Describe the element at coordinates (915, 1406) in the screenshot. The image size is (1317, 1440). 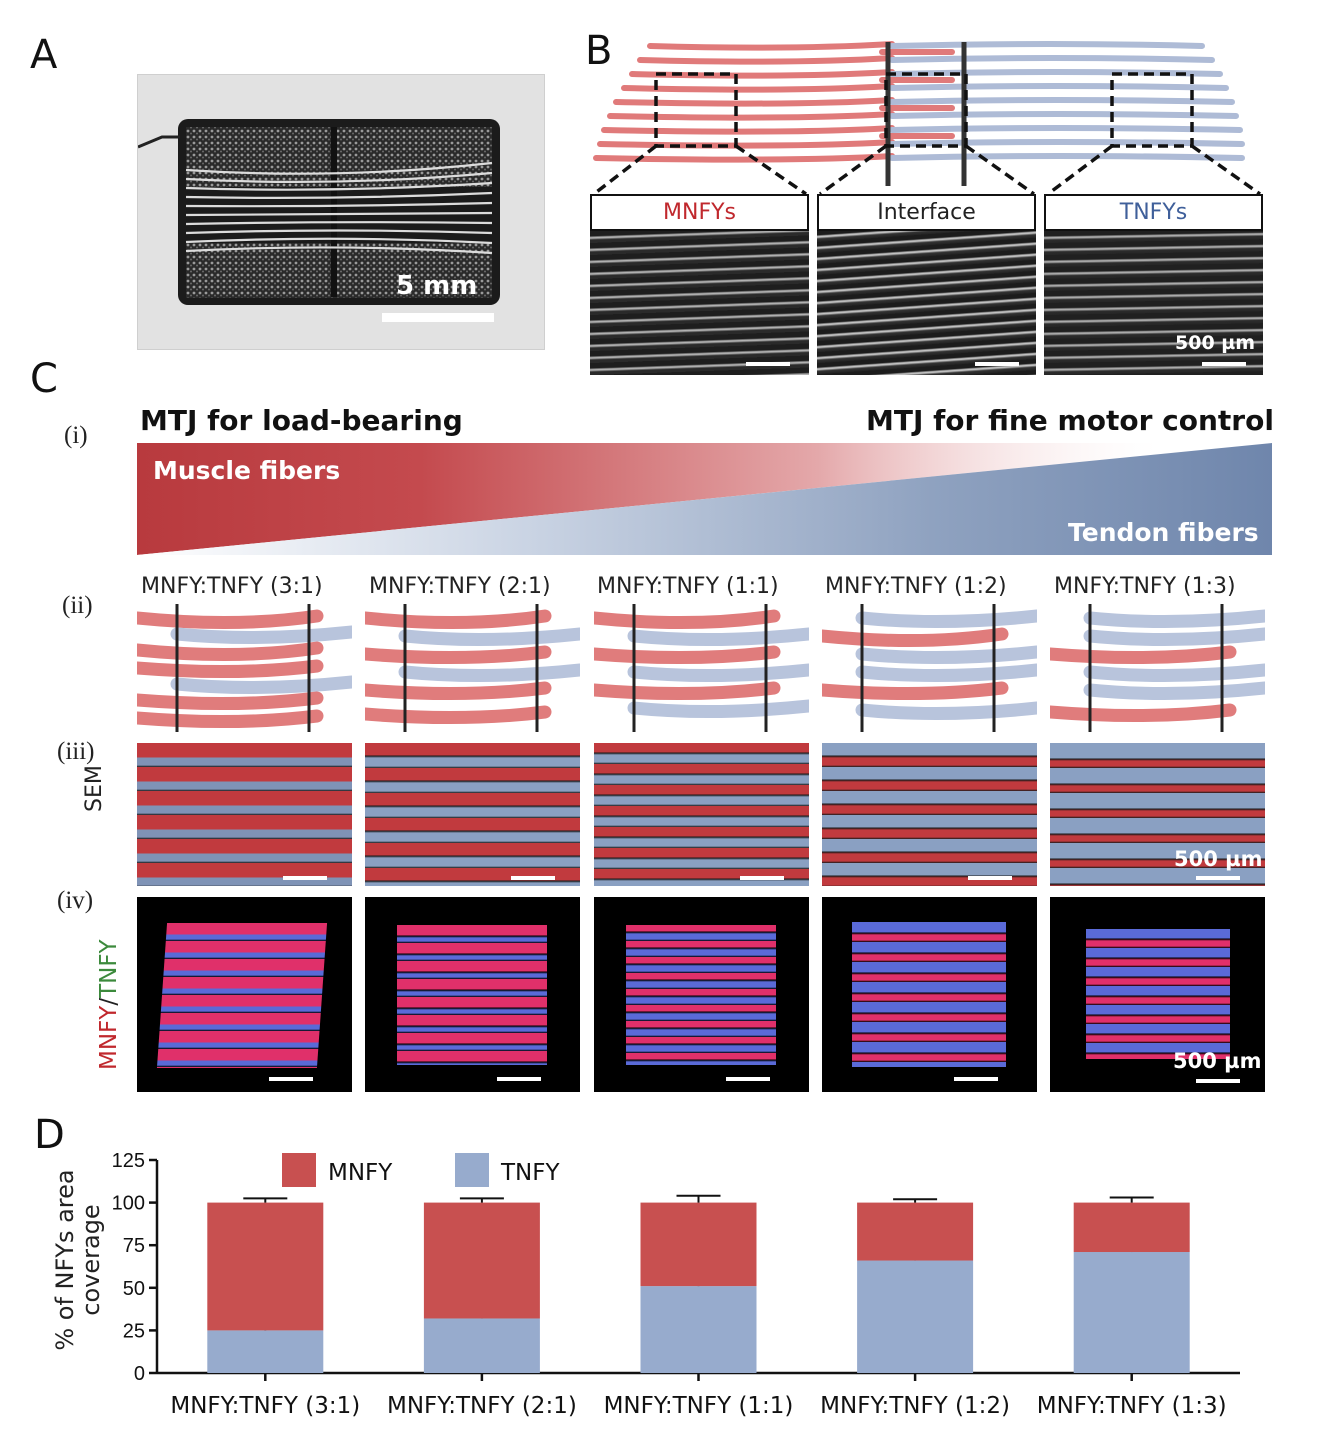
I see `x-tick-label: MNFY:TNFY (1:2)` at that location.